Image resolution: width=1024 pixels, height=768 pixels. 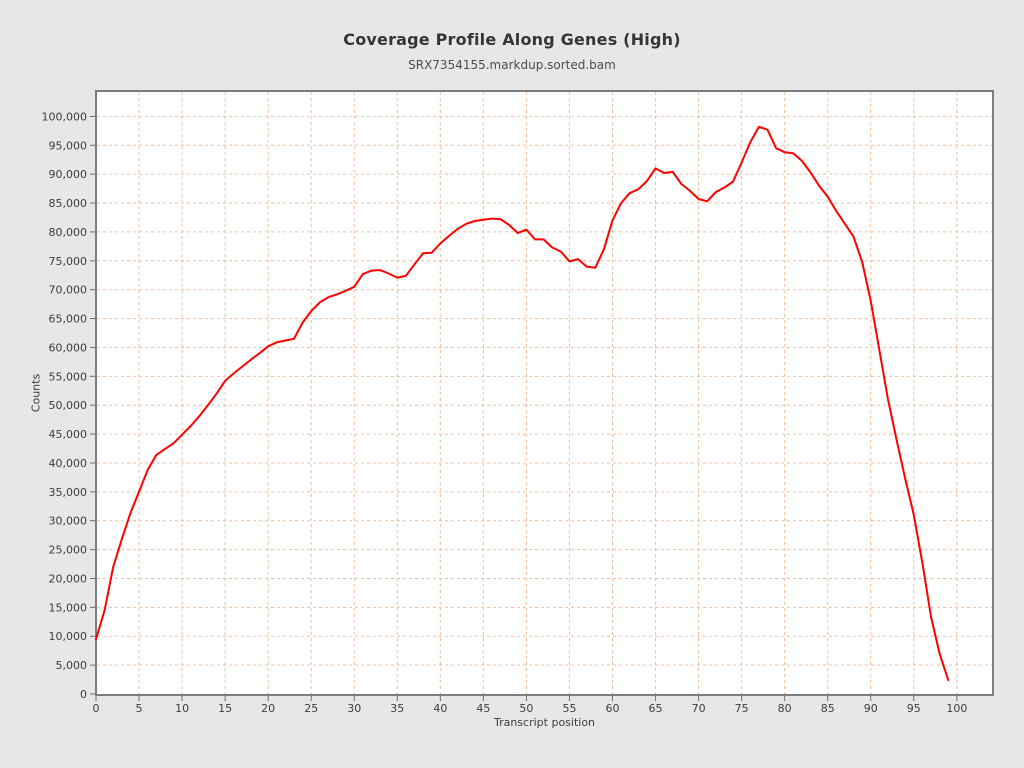 I want to click on y-tick-label: 20,000, so click(x=68, y=578).